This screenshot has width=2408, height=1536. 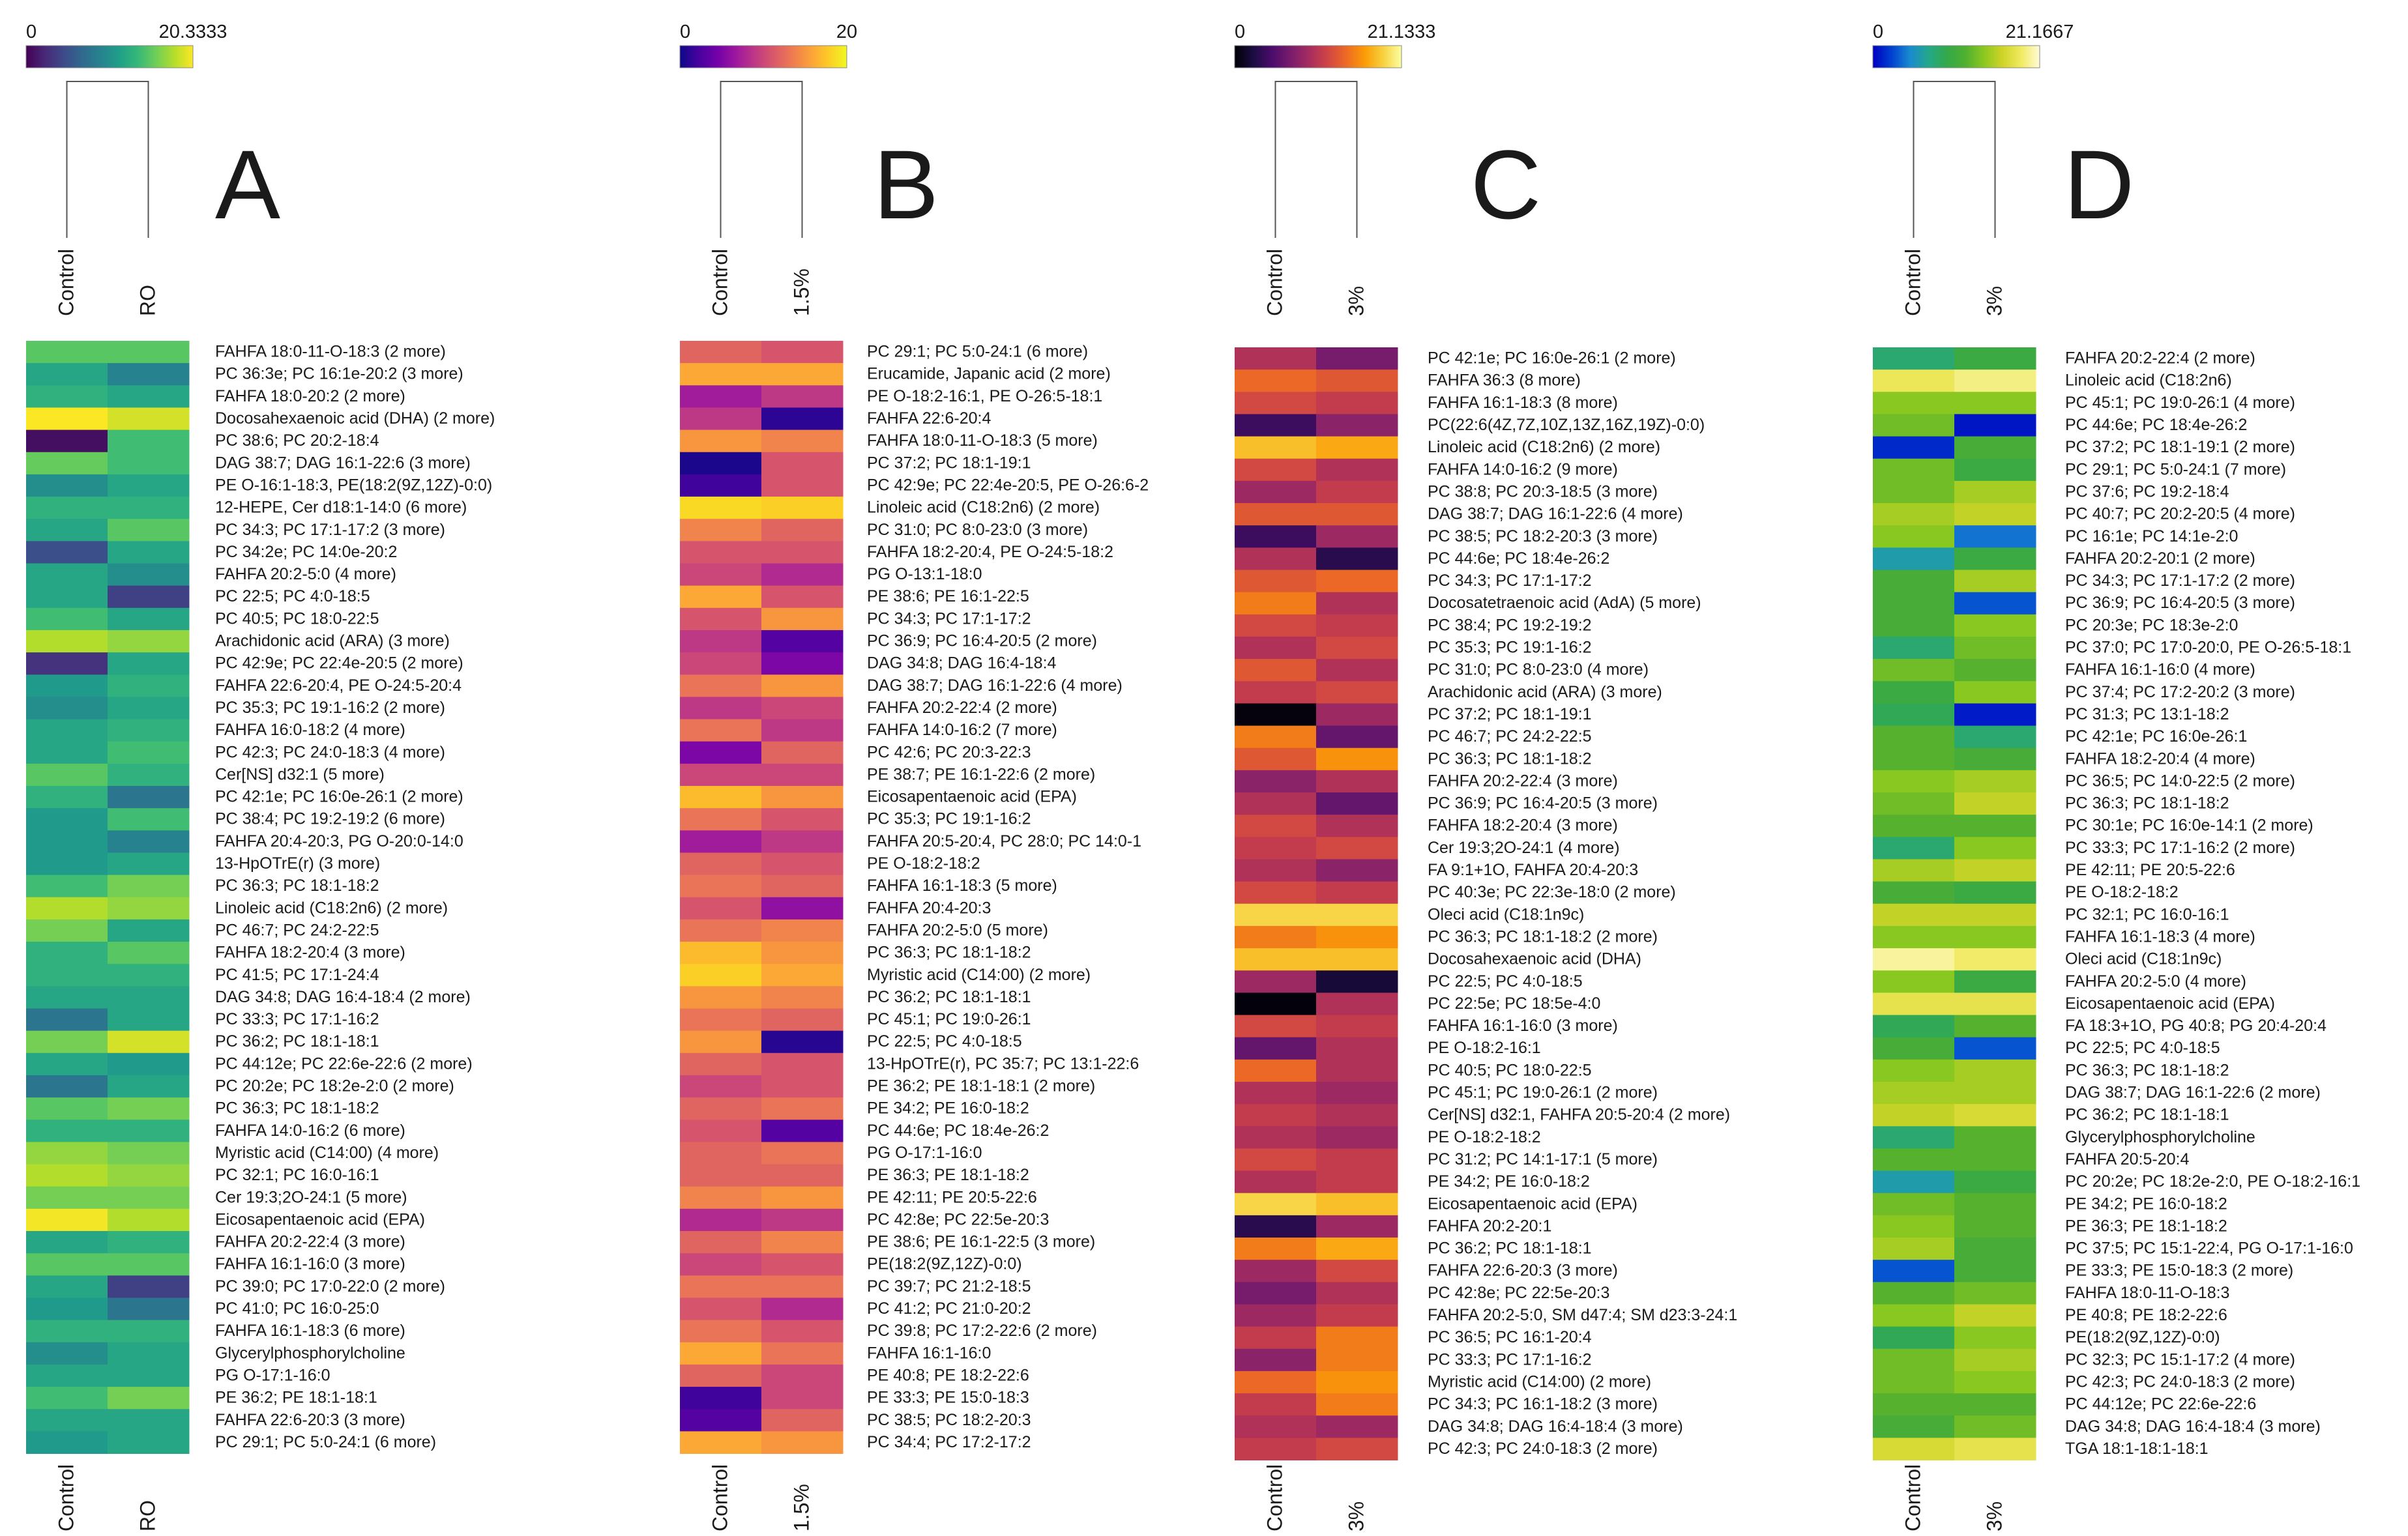 I want to click on row-label: PE 40:8; PE 18:2-22:6, so click(x=948, y=1375).